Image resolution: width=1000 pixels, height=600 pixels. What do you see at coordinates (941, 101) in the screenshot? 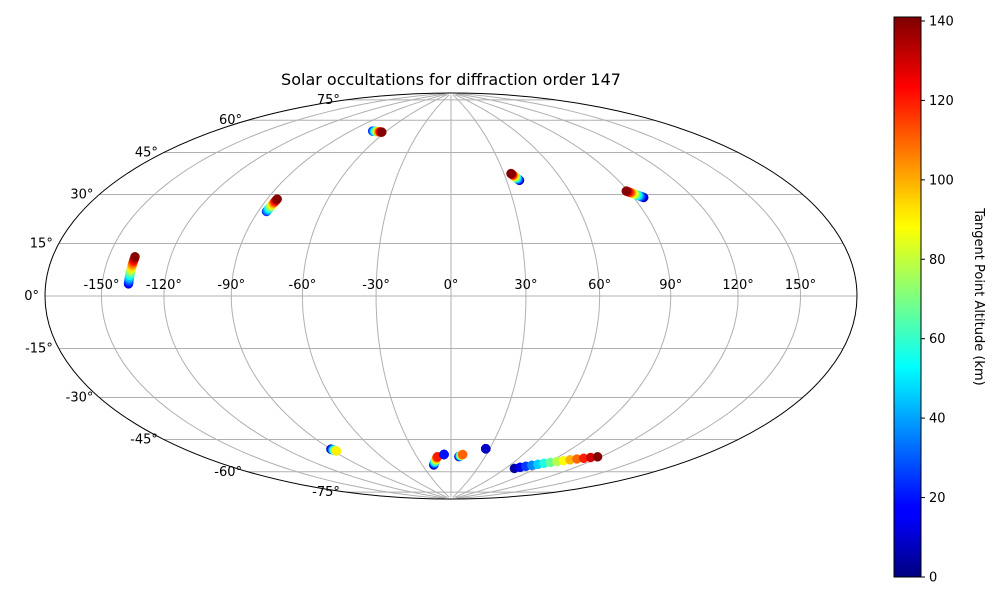
I see `colorbar-tick-label: 120` at bounding box center [941, 101].